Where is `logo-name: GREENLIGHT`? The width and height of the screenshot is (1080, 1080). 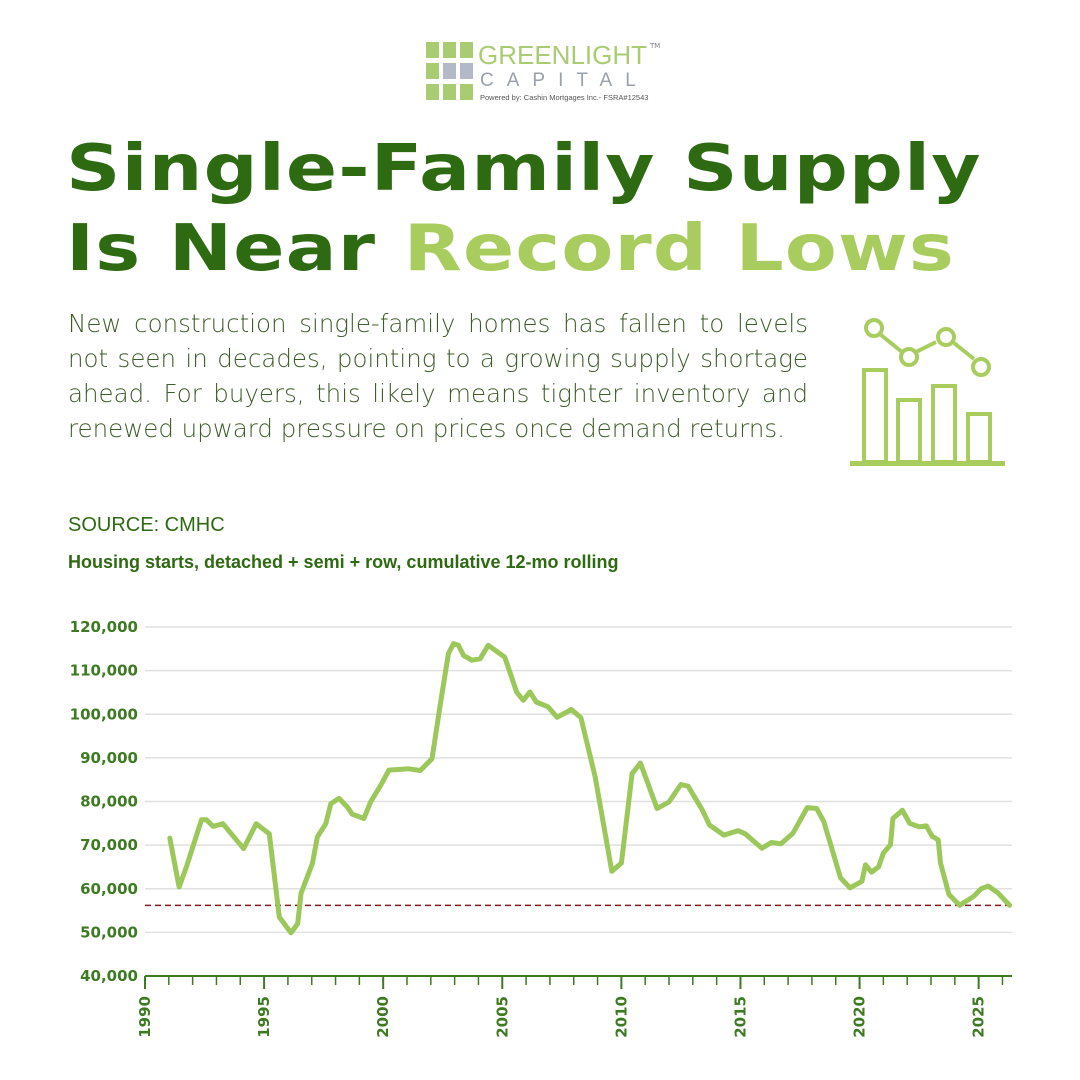
logo-name: GREENLIGHT is located at coordinates (563, 55).